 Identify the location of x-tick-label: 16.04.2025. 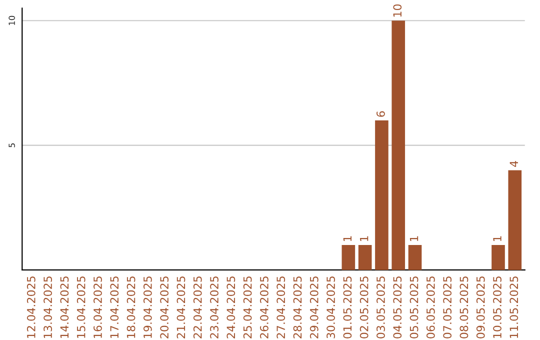
(98, 307).